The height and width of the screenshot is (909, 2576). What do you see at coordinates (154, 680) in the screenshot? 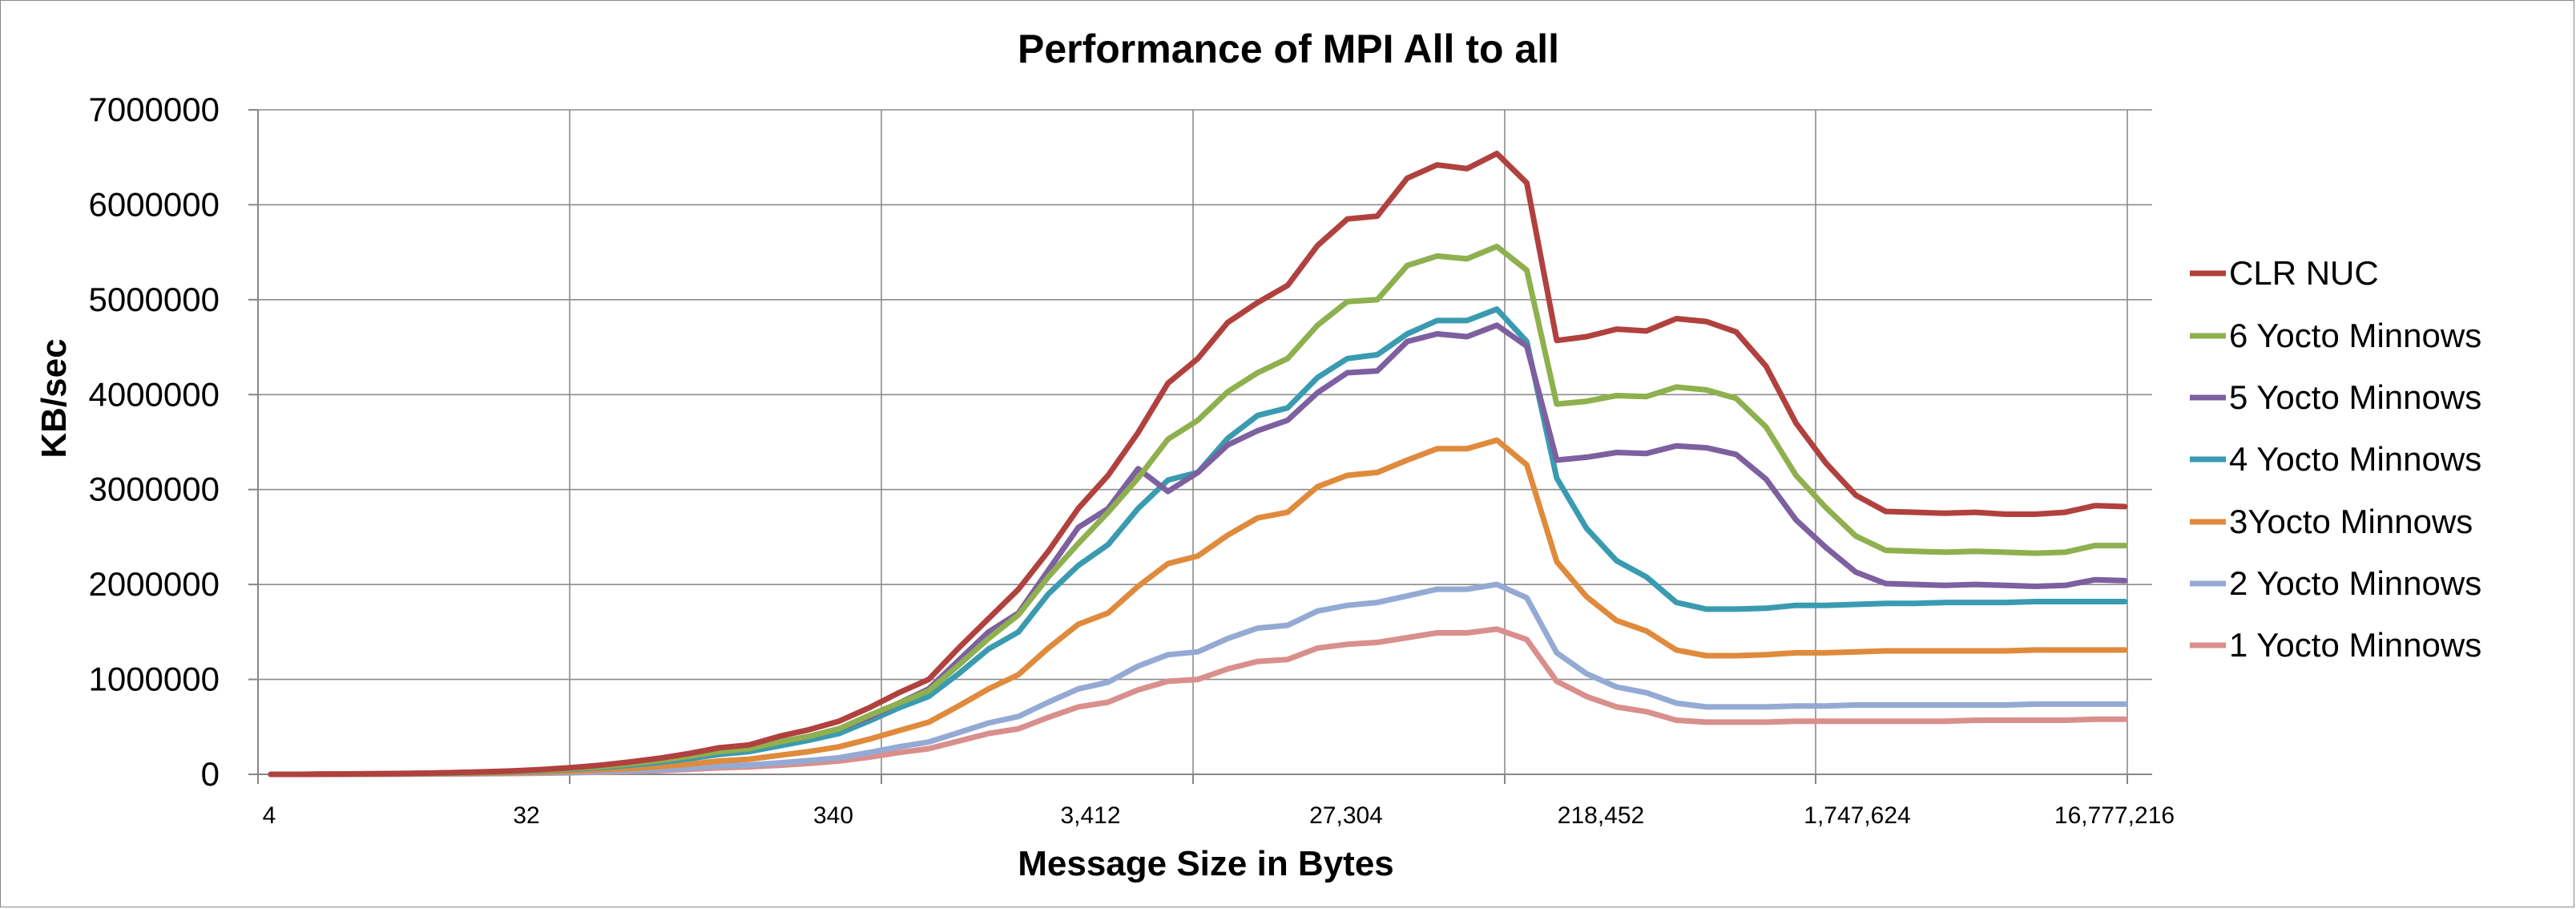
I see `y-tick-label: 1000000` at bounding box center [154, 680].